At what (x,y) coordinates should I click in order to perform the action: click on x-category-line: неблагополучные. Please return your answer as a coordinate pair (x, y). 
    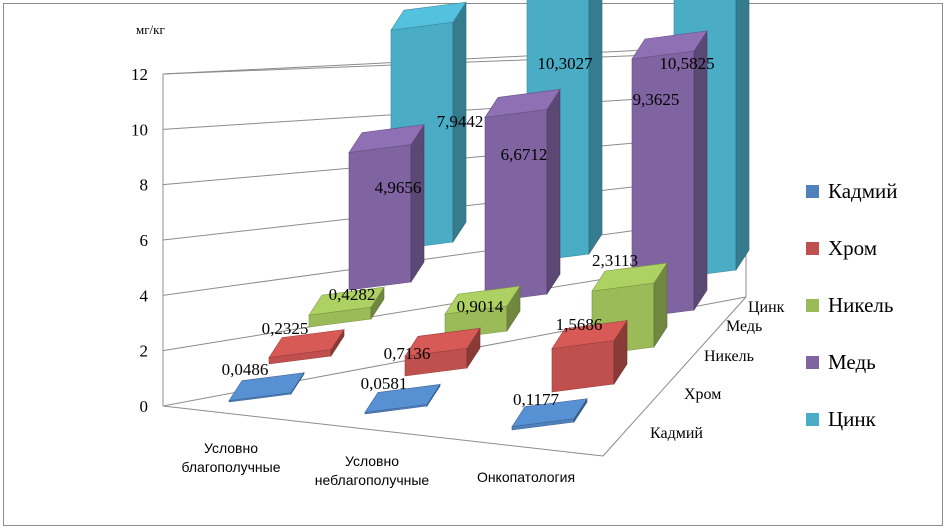
    Looking at the image, I should click on (372, 480).